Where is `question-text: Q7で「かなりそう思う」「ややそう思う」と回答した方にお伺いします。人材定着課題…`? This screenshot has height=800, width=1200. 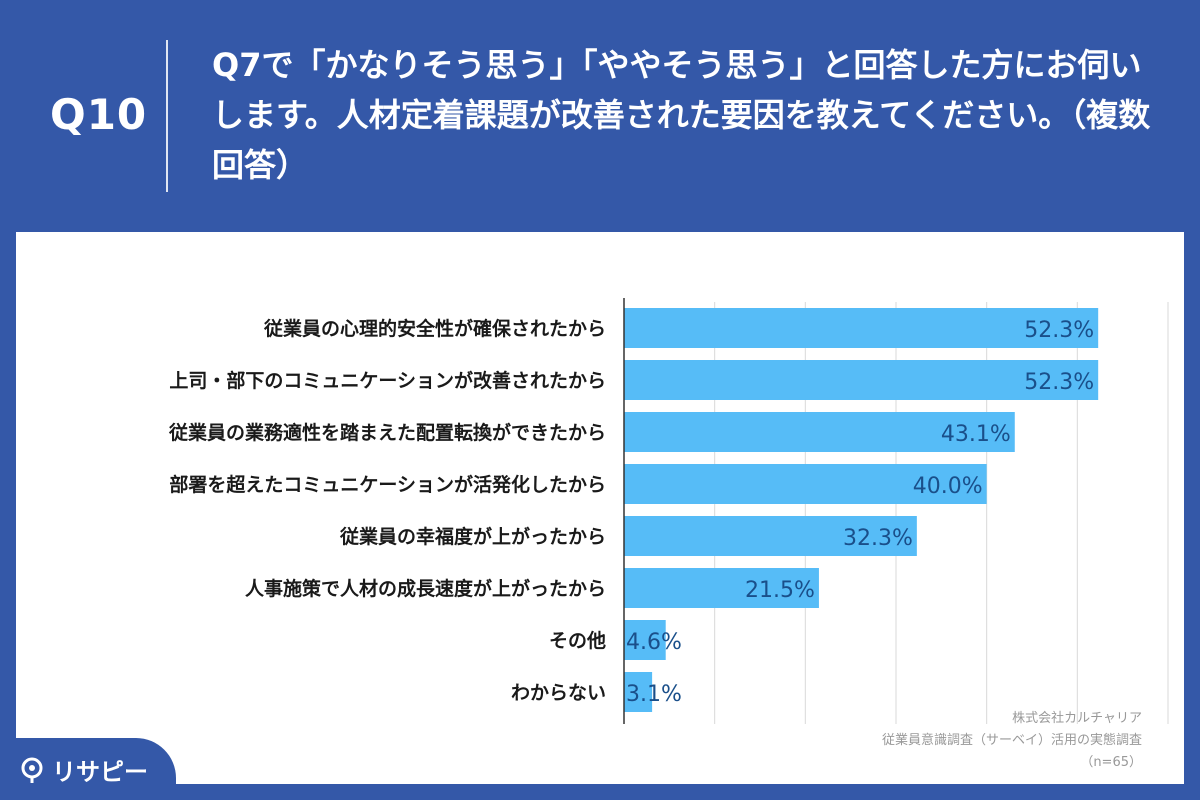
question-text: Q7で「かなりそう思う」「ややそう思う」と回答した方にお伺いします。人材定着課題… is located at coordinates (681, 115).